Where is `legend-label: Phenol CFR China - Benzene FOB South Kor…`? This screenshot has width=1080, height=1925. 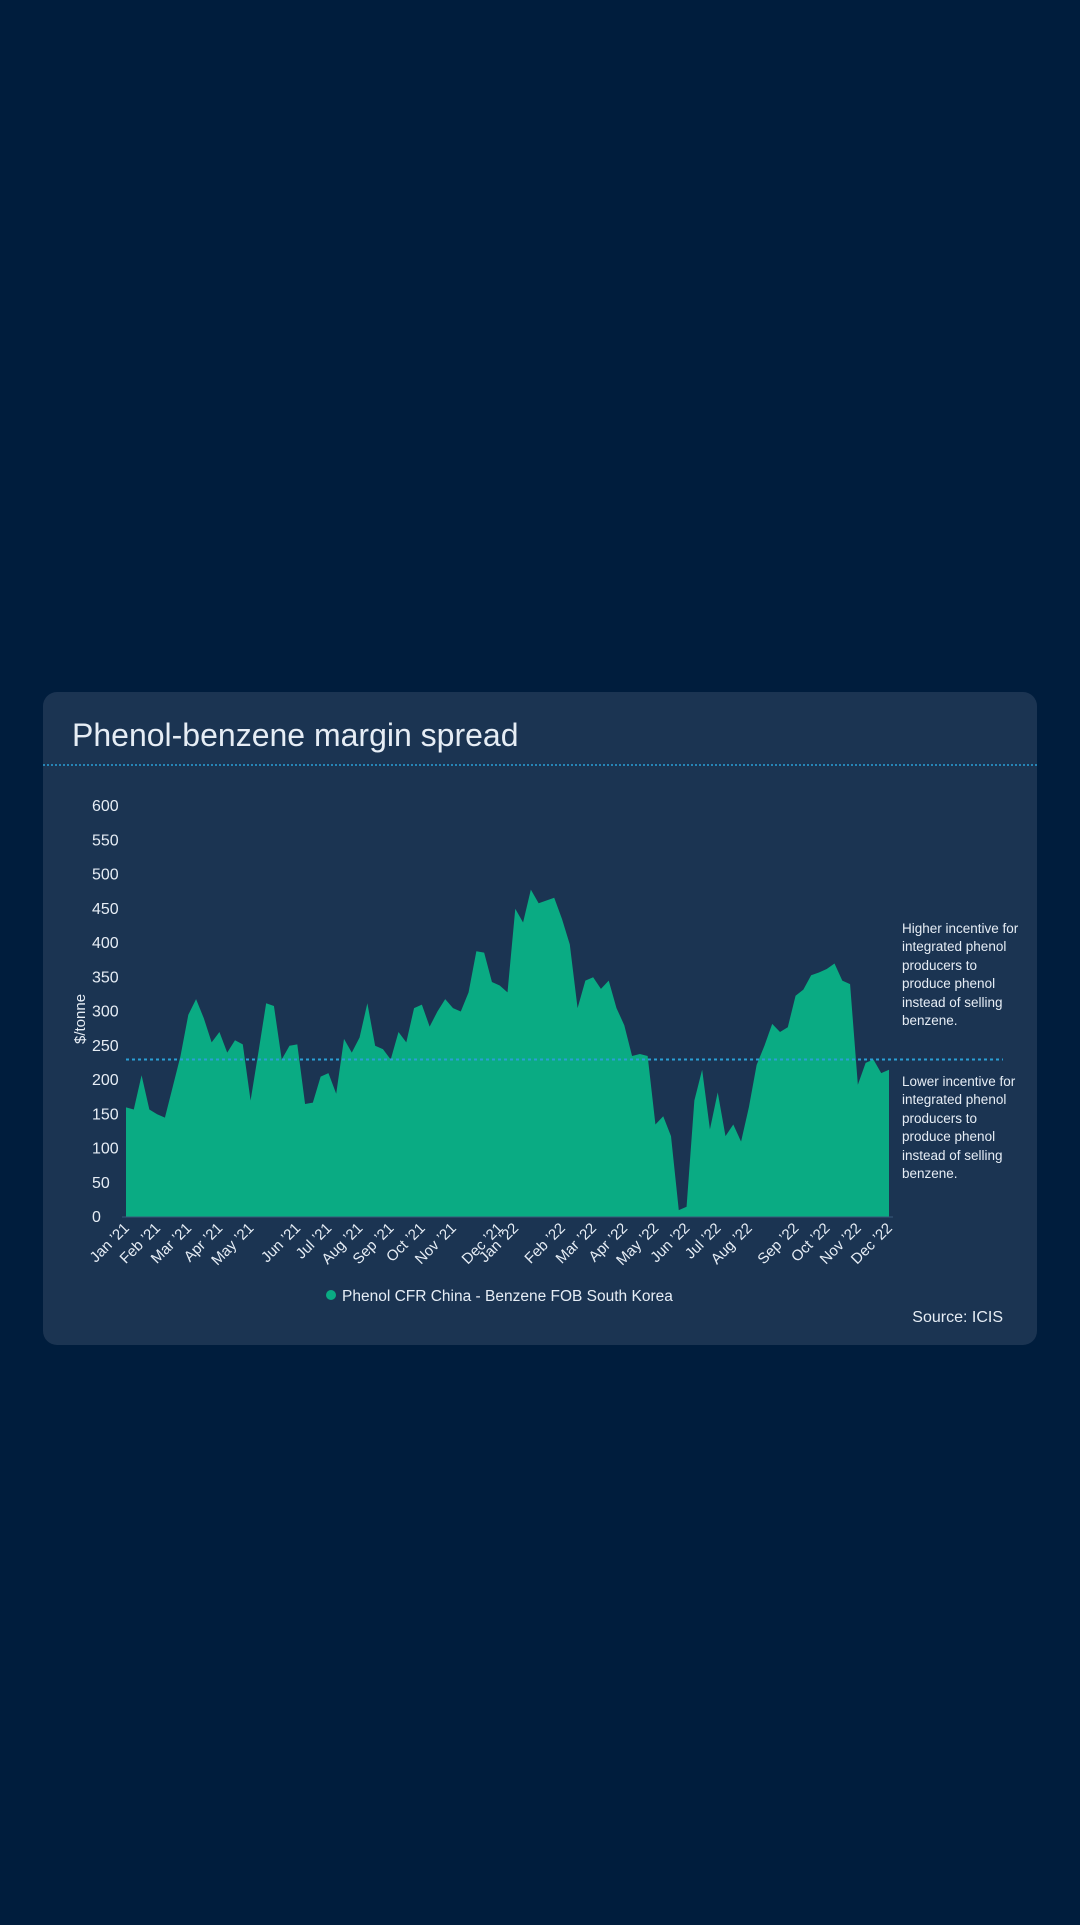
legend-label: Phenol CFR China - Benzene FOB South Kor… is located at coordinates (507, 1296).